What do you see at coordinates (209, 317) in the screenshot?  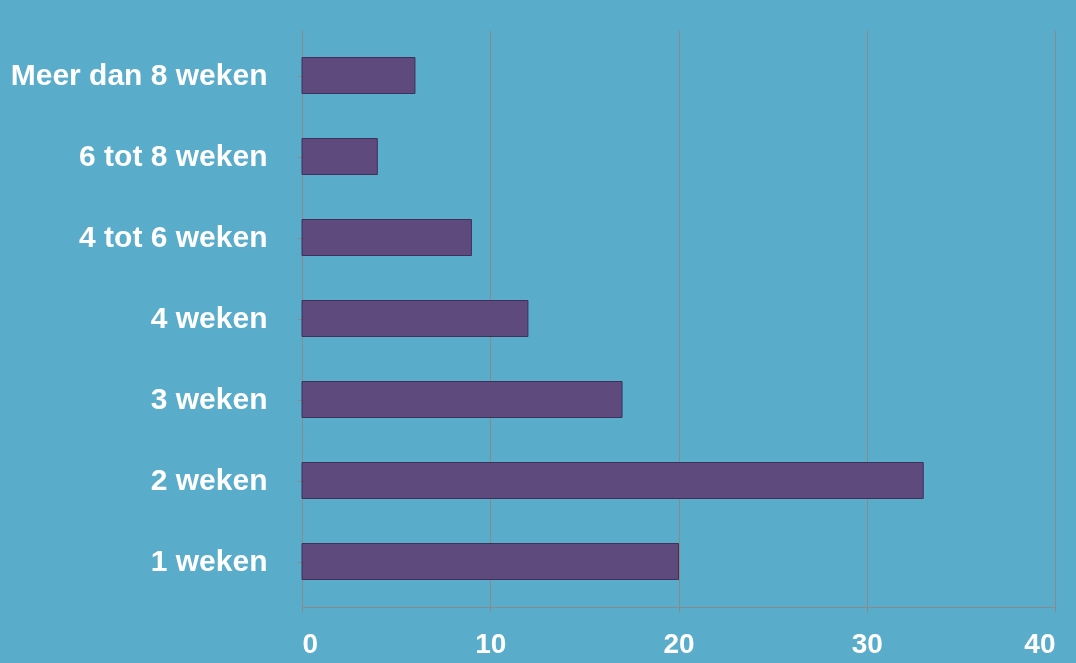 I see `y-tick-label: 4 weken` at bounding box center [209, 317].